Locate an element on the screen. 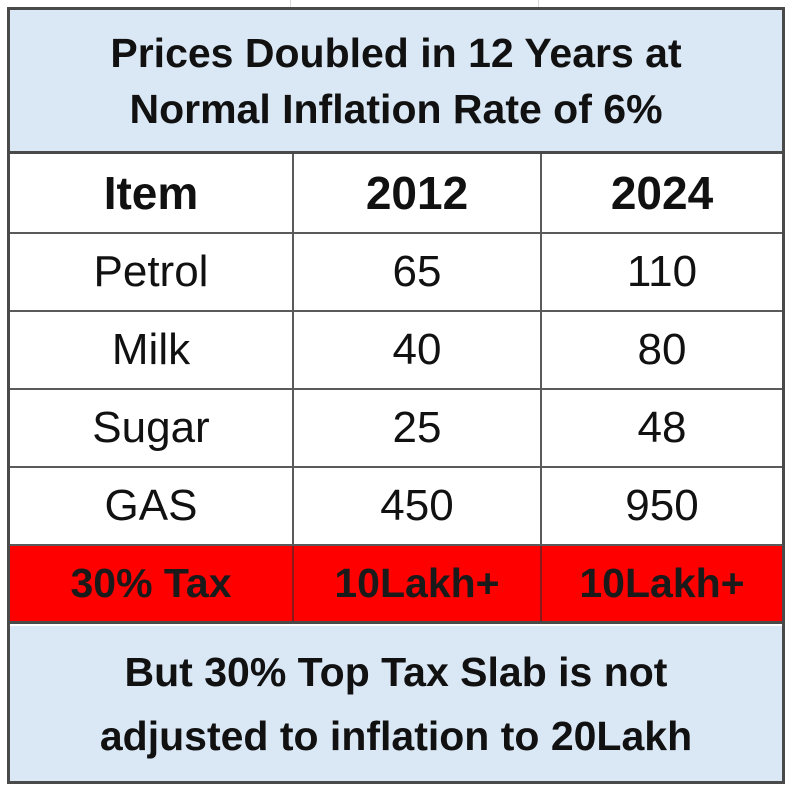 This screenshot has height=794, width=794. cell-item: GAS is located at coordinates (152, 506).